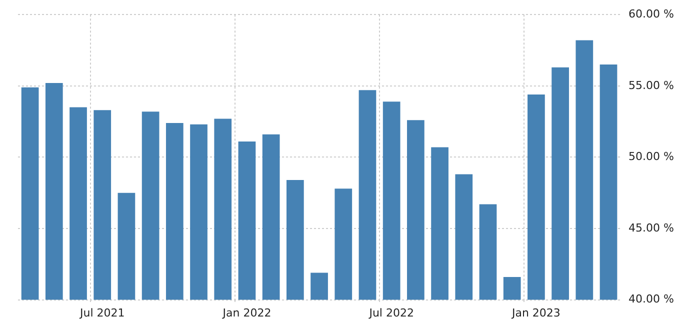 The height and width of the screenshot is (325, 686). Describe the element at coordinates (651, 227) in the screenshot. I see `y-tick-label: 45.00 %` at that location.